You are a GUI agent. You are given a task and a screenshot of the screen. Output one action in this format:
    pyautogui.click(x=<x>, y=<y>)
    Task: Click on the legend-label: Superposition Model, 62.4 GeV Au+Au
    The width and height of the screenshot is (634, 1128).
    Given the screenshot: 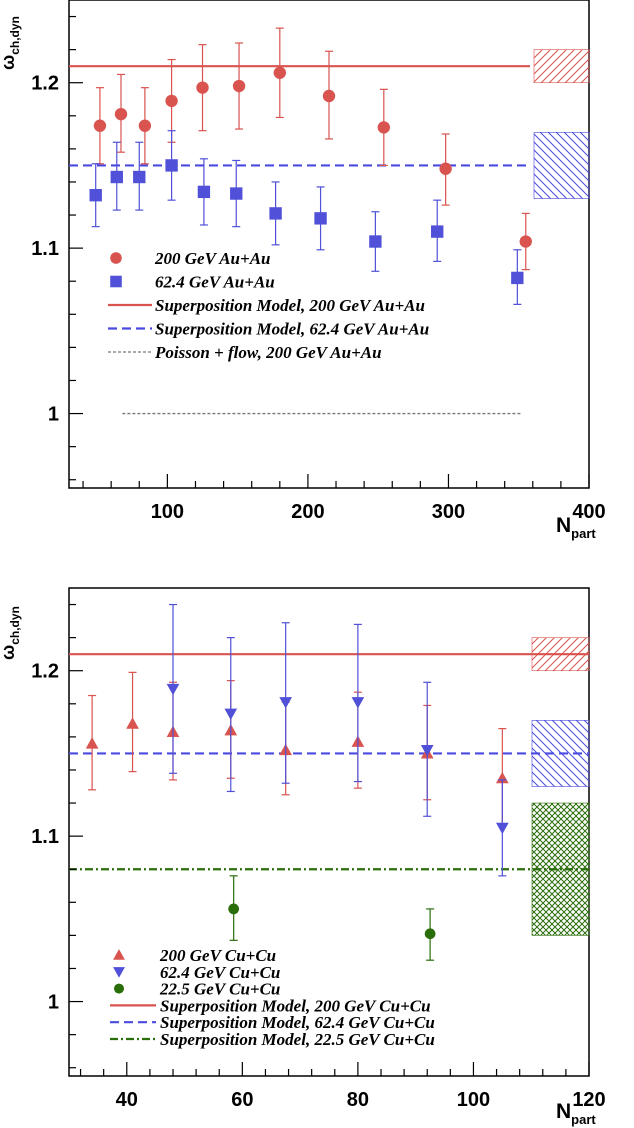 What is the action you would take?
    pyautogui.click(x=292, y=329)
    